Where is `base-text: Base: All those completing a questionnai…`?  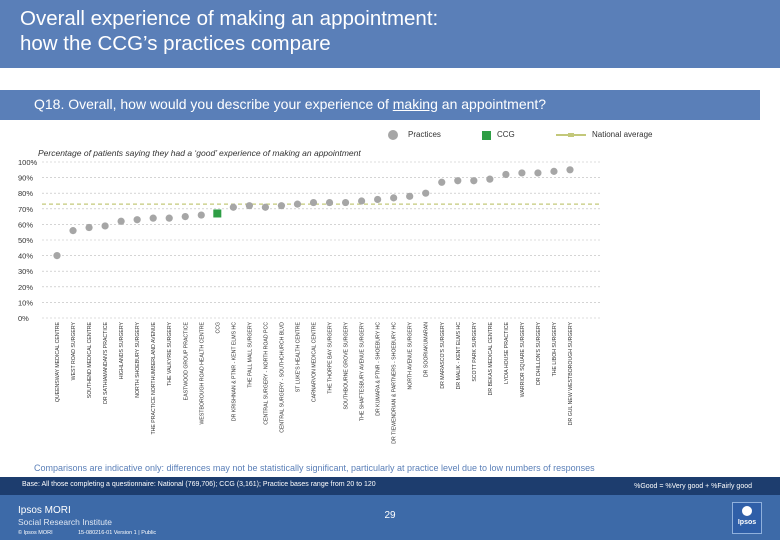
base-text: Base: All those completing a questionnai… is located at coordinates (199, 484).